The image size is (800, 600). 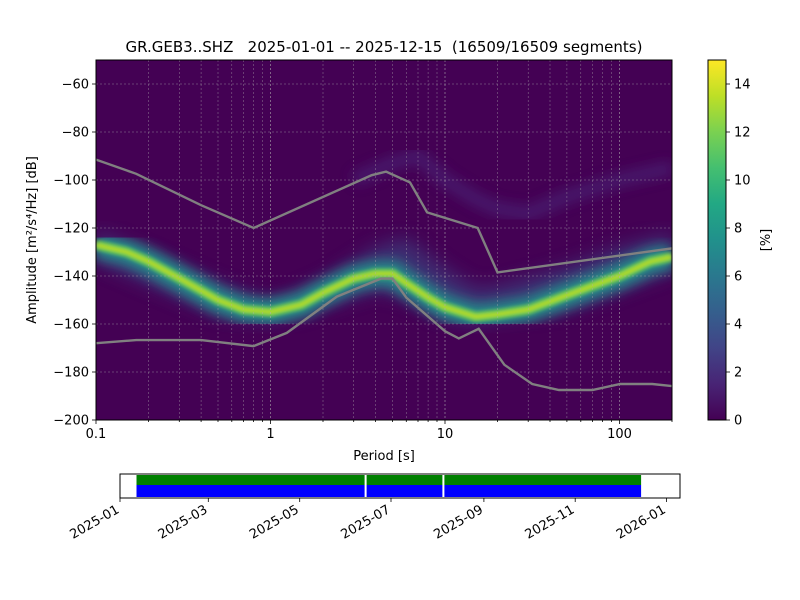 What do you see at coordinates (458, 522) in the screenshot?
I see `timeline-tick-label: 2025-09` at bounding box center [458, 522].